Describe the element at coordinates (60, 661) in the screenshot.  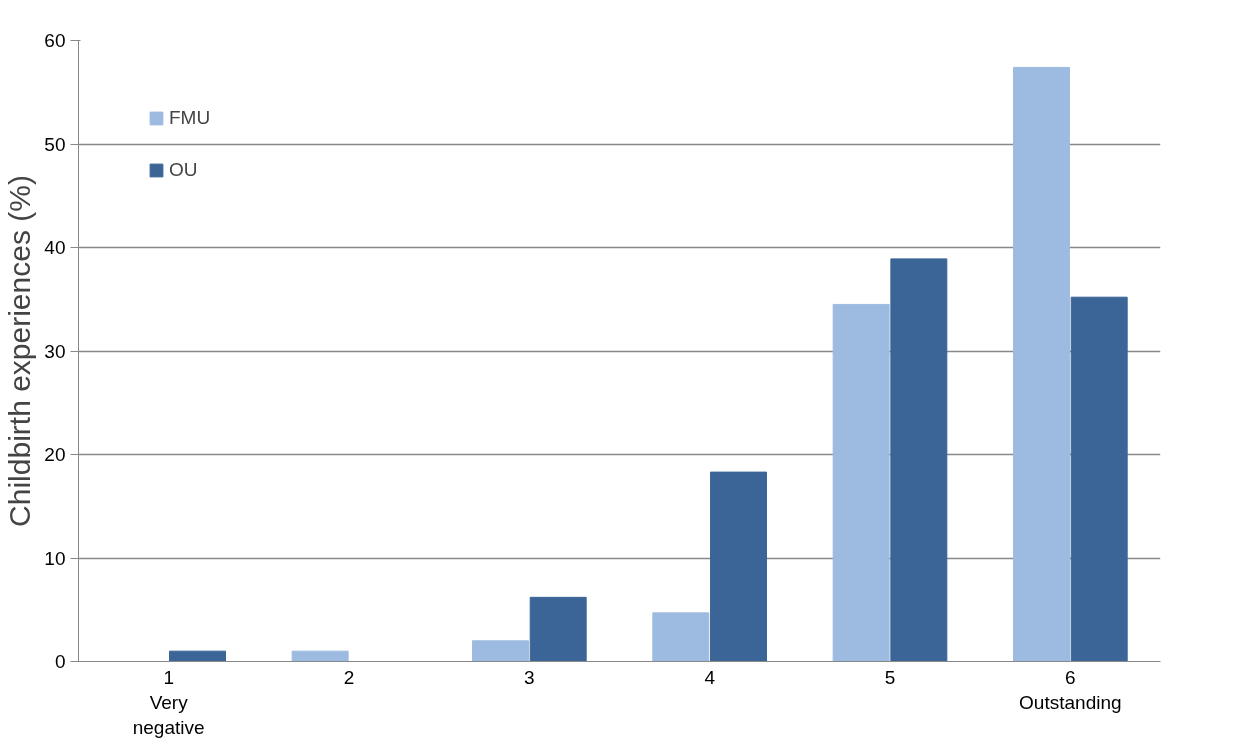
I see `y-tick-label: 0` at that location.